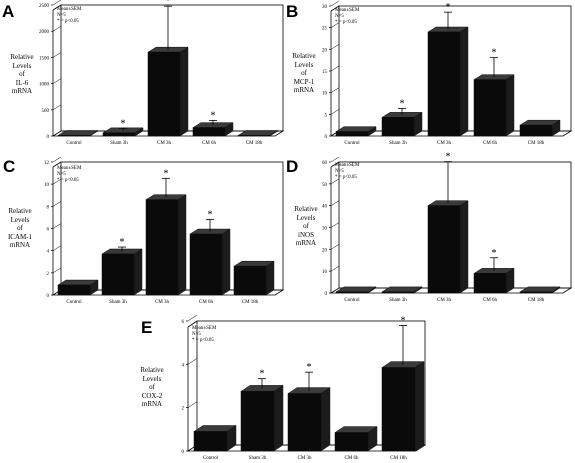 The image size is (575, 463). What do you see at coordinates (46, 111) in the screenshot?
I see `y-tick-label: 500` at bounding box center [46, 111].